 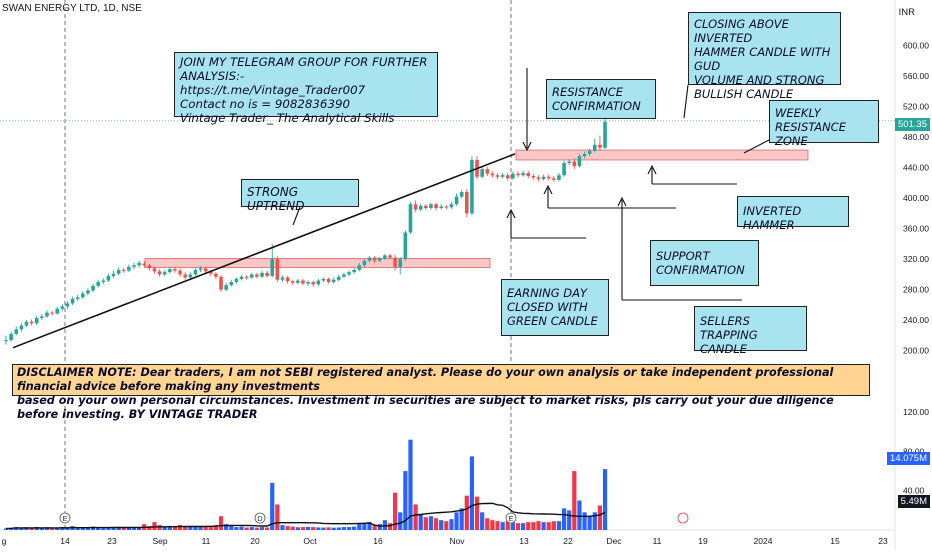 I want to click on price-tick-label: 280.00, so click(x=916, y=290).